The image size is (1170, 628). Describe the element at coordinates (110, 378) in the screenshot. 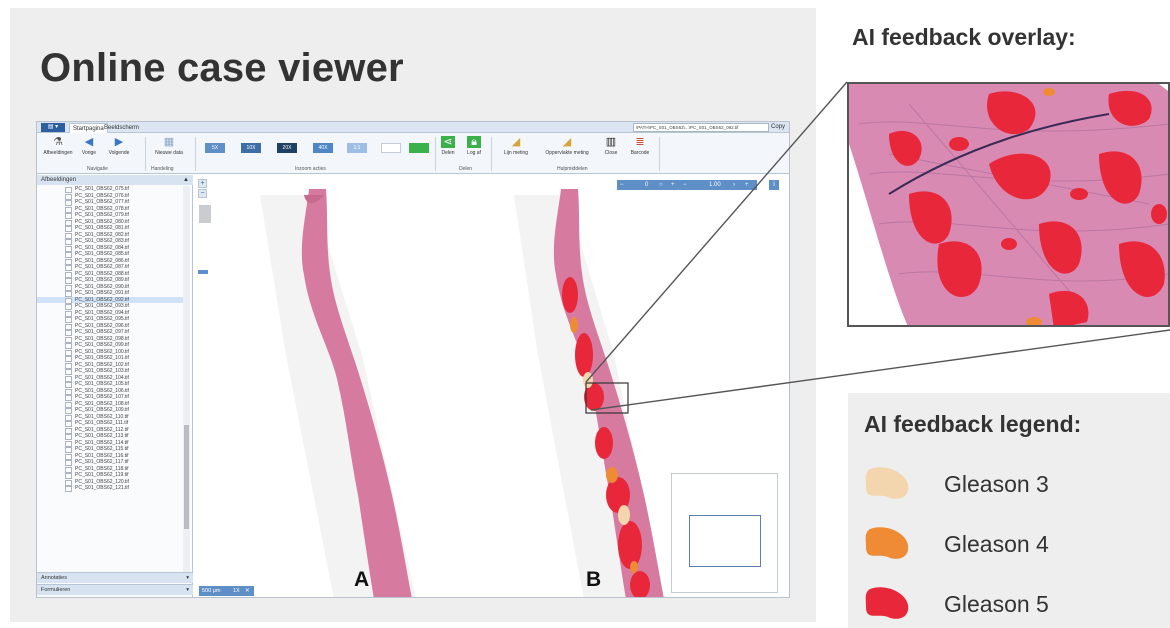

I see `file-list-item: PC_S01_OBS62_104.tif` at that location.